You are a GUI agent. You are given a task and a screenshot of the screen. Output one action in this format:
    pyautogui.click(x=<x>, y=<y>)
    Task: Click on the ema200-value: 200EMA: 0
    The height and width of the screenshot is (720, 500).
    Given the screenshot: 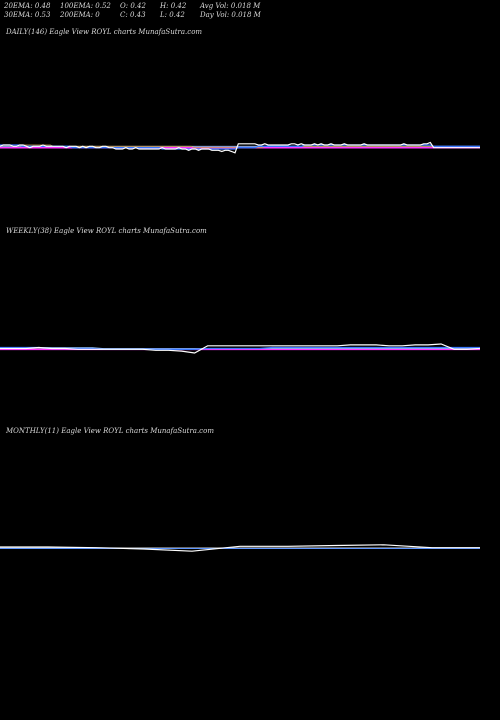 What is the action you would take?
    pyautogui.click(x=80, y=15)
    